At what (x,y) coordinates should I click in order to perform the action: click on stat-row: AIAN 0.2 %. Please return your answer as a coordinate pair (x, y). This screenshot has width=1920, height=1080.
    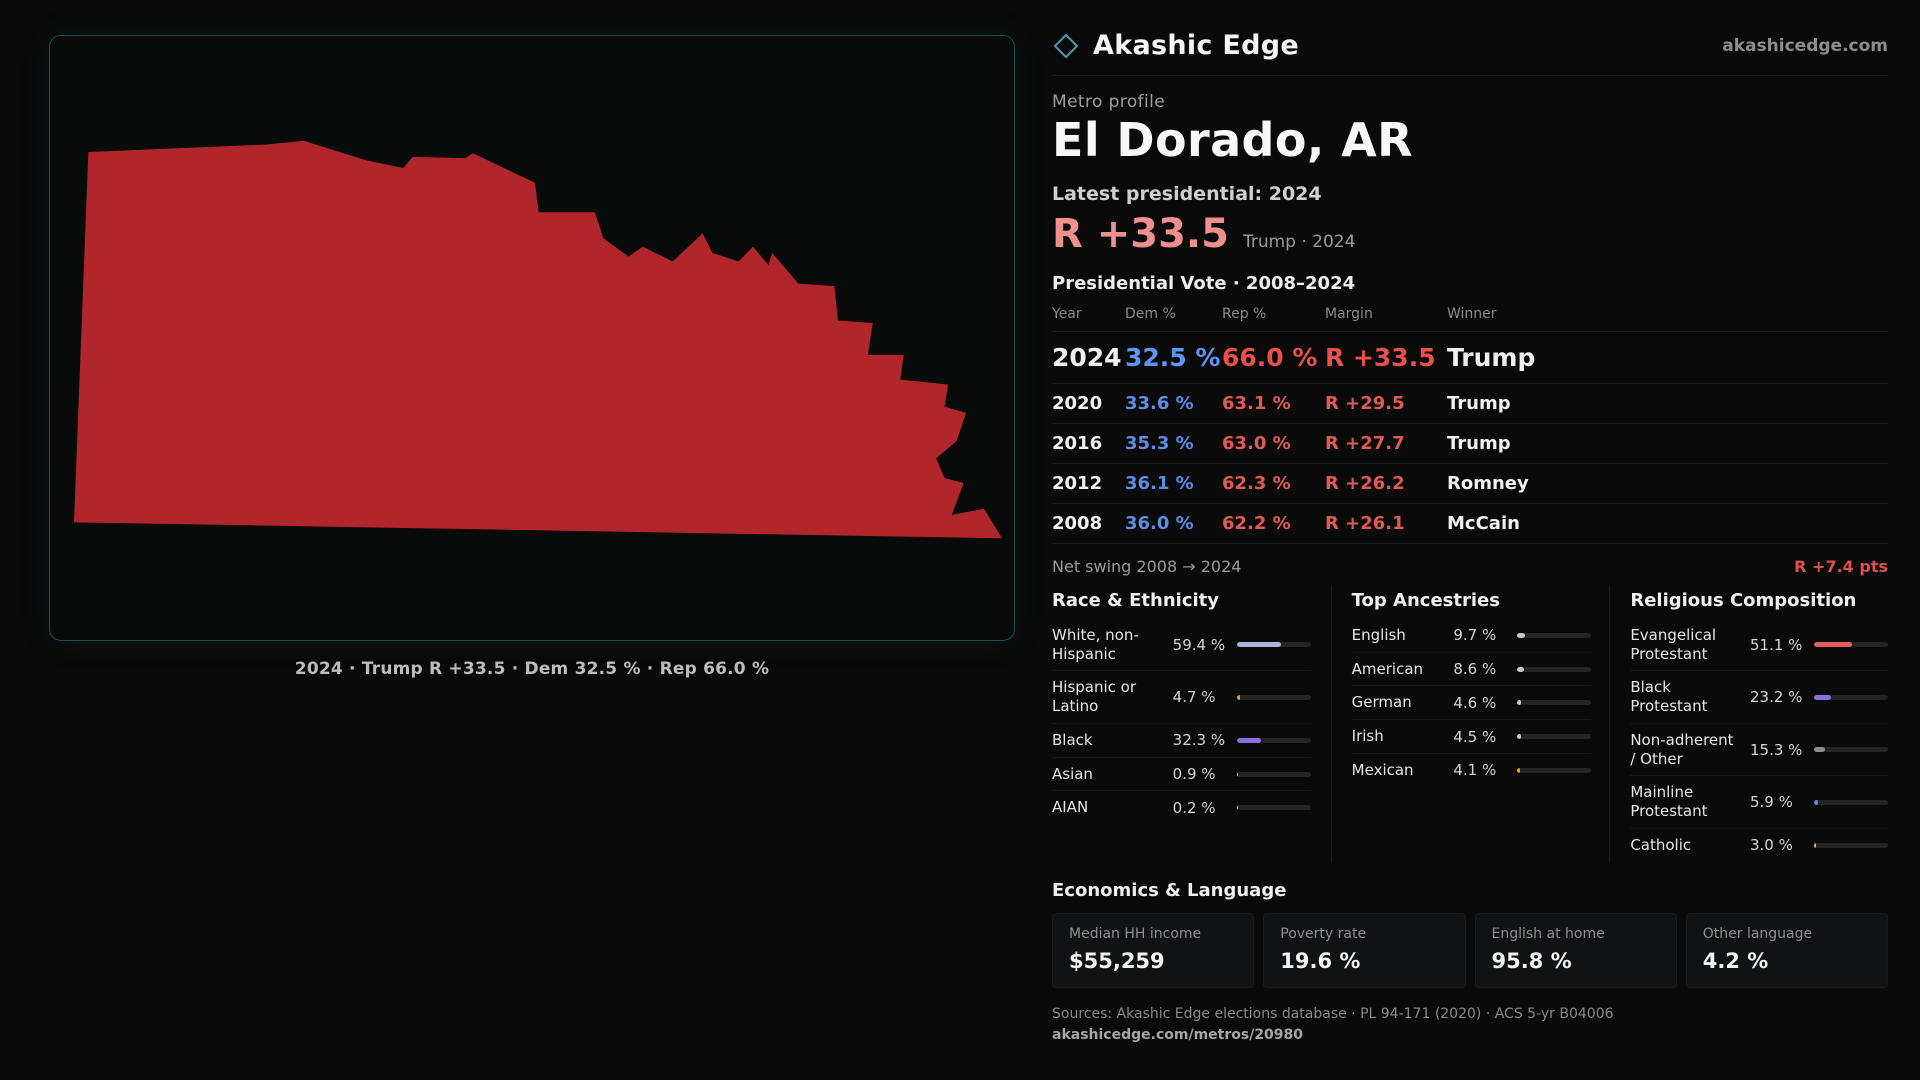
    Looking at the image, I should click on (1181, 807).